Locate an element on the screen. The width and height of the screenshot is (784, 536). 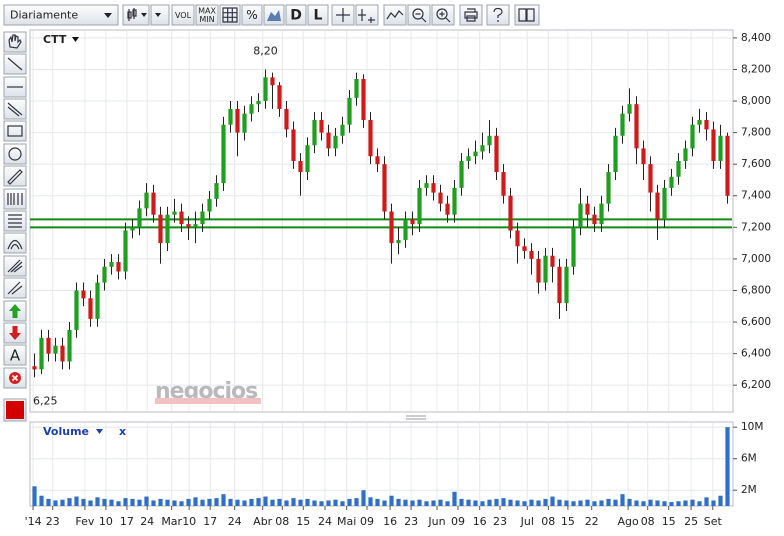
vol-button is located at coordinates (183, 15).